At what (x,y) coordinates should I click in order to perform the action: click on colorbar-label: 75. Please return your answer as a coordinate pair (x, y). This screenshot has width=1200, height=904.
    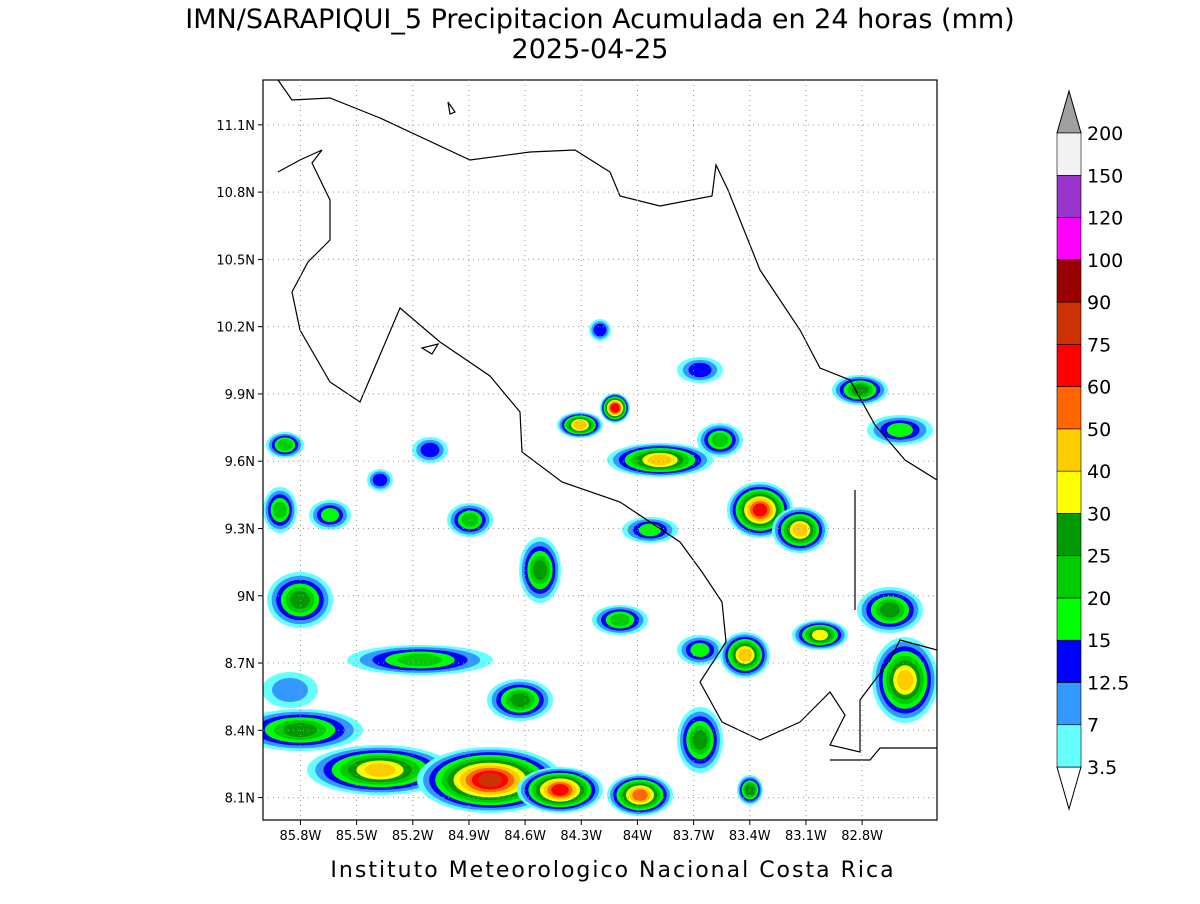
    Looking at the image, I should click on (1099, 345).